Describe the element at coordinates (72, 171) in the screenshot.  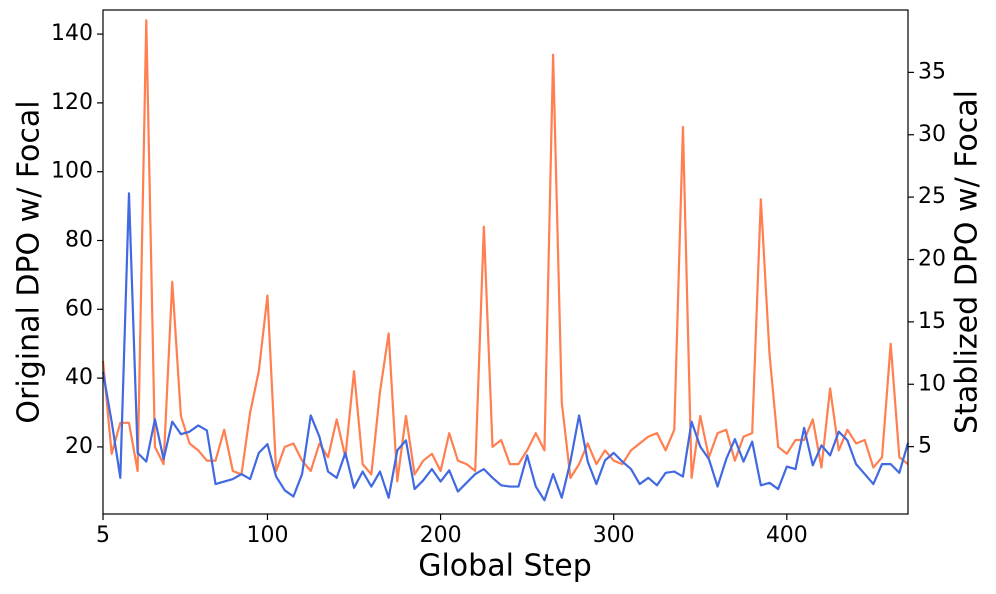
I see `y-tick-label: 100` at that location.